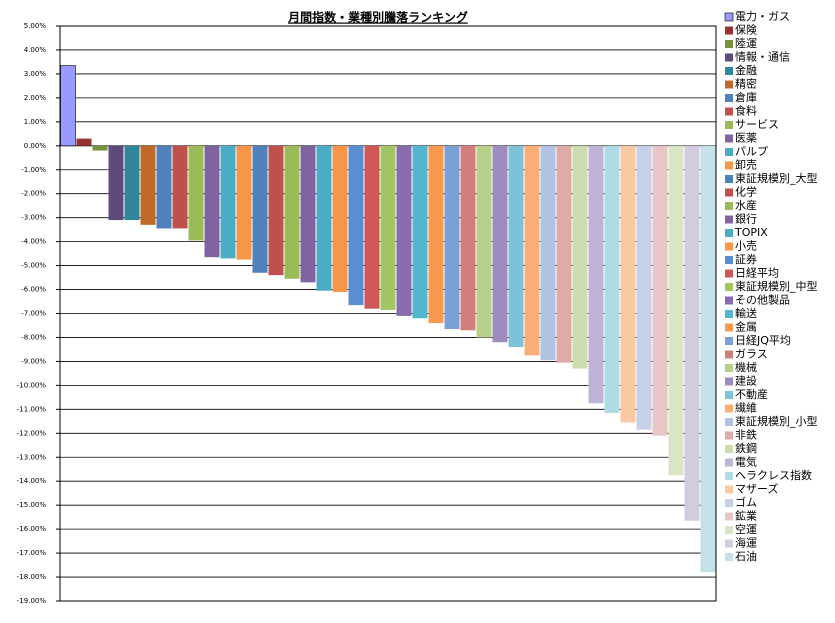 The image size is (835, 623). Describe the element at coordinates (32, 409) in the screenshot. I see `y-tick-label: -11.00%` at that location.